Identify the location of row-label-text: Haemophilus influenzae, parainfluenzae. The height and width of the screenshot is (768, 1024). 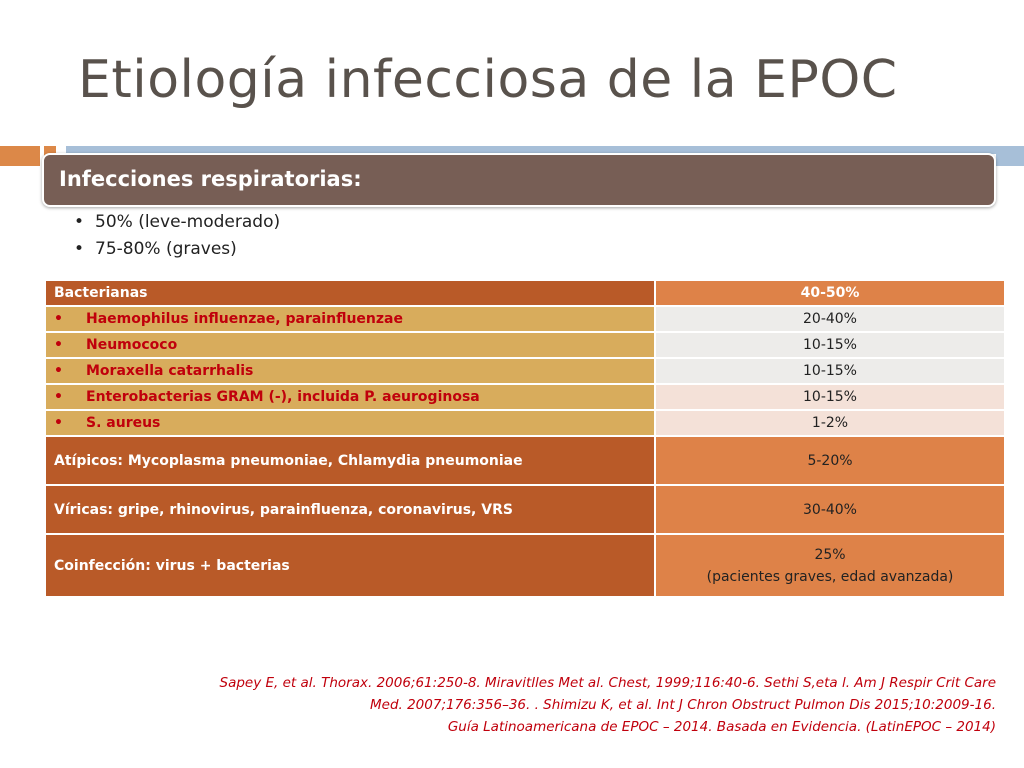
(244, 319).